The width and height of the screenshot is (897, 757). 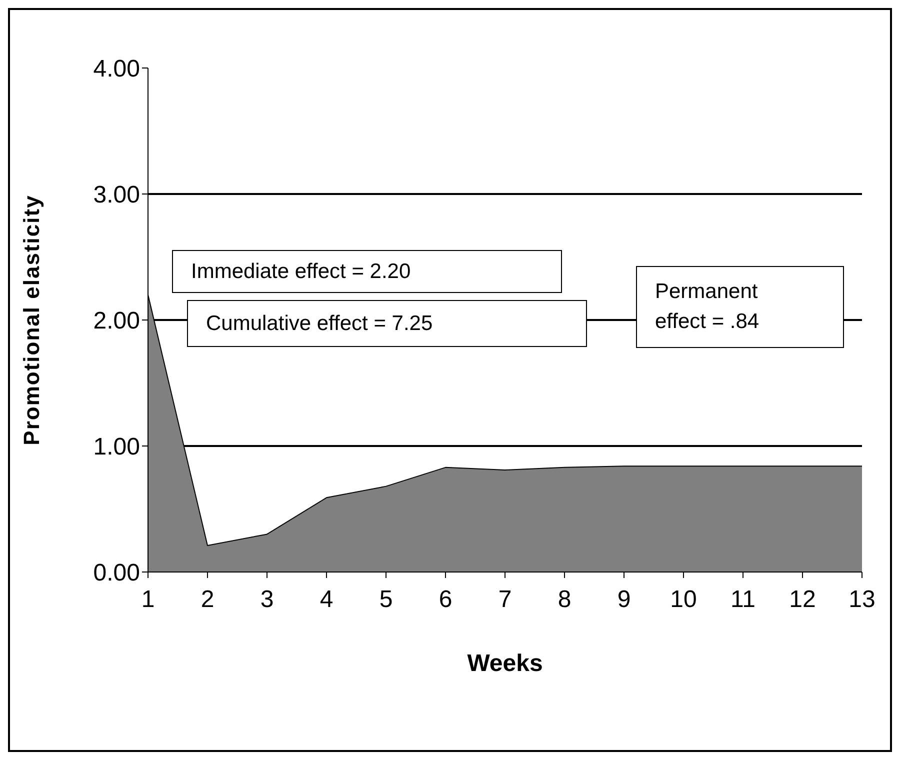 What do you see at coordinates (327, 600) in the screenshot?
I see `x-tick-label: 4` at bounding box center [327, 600].